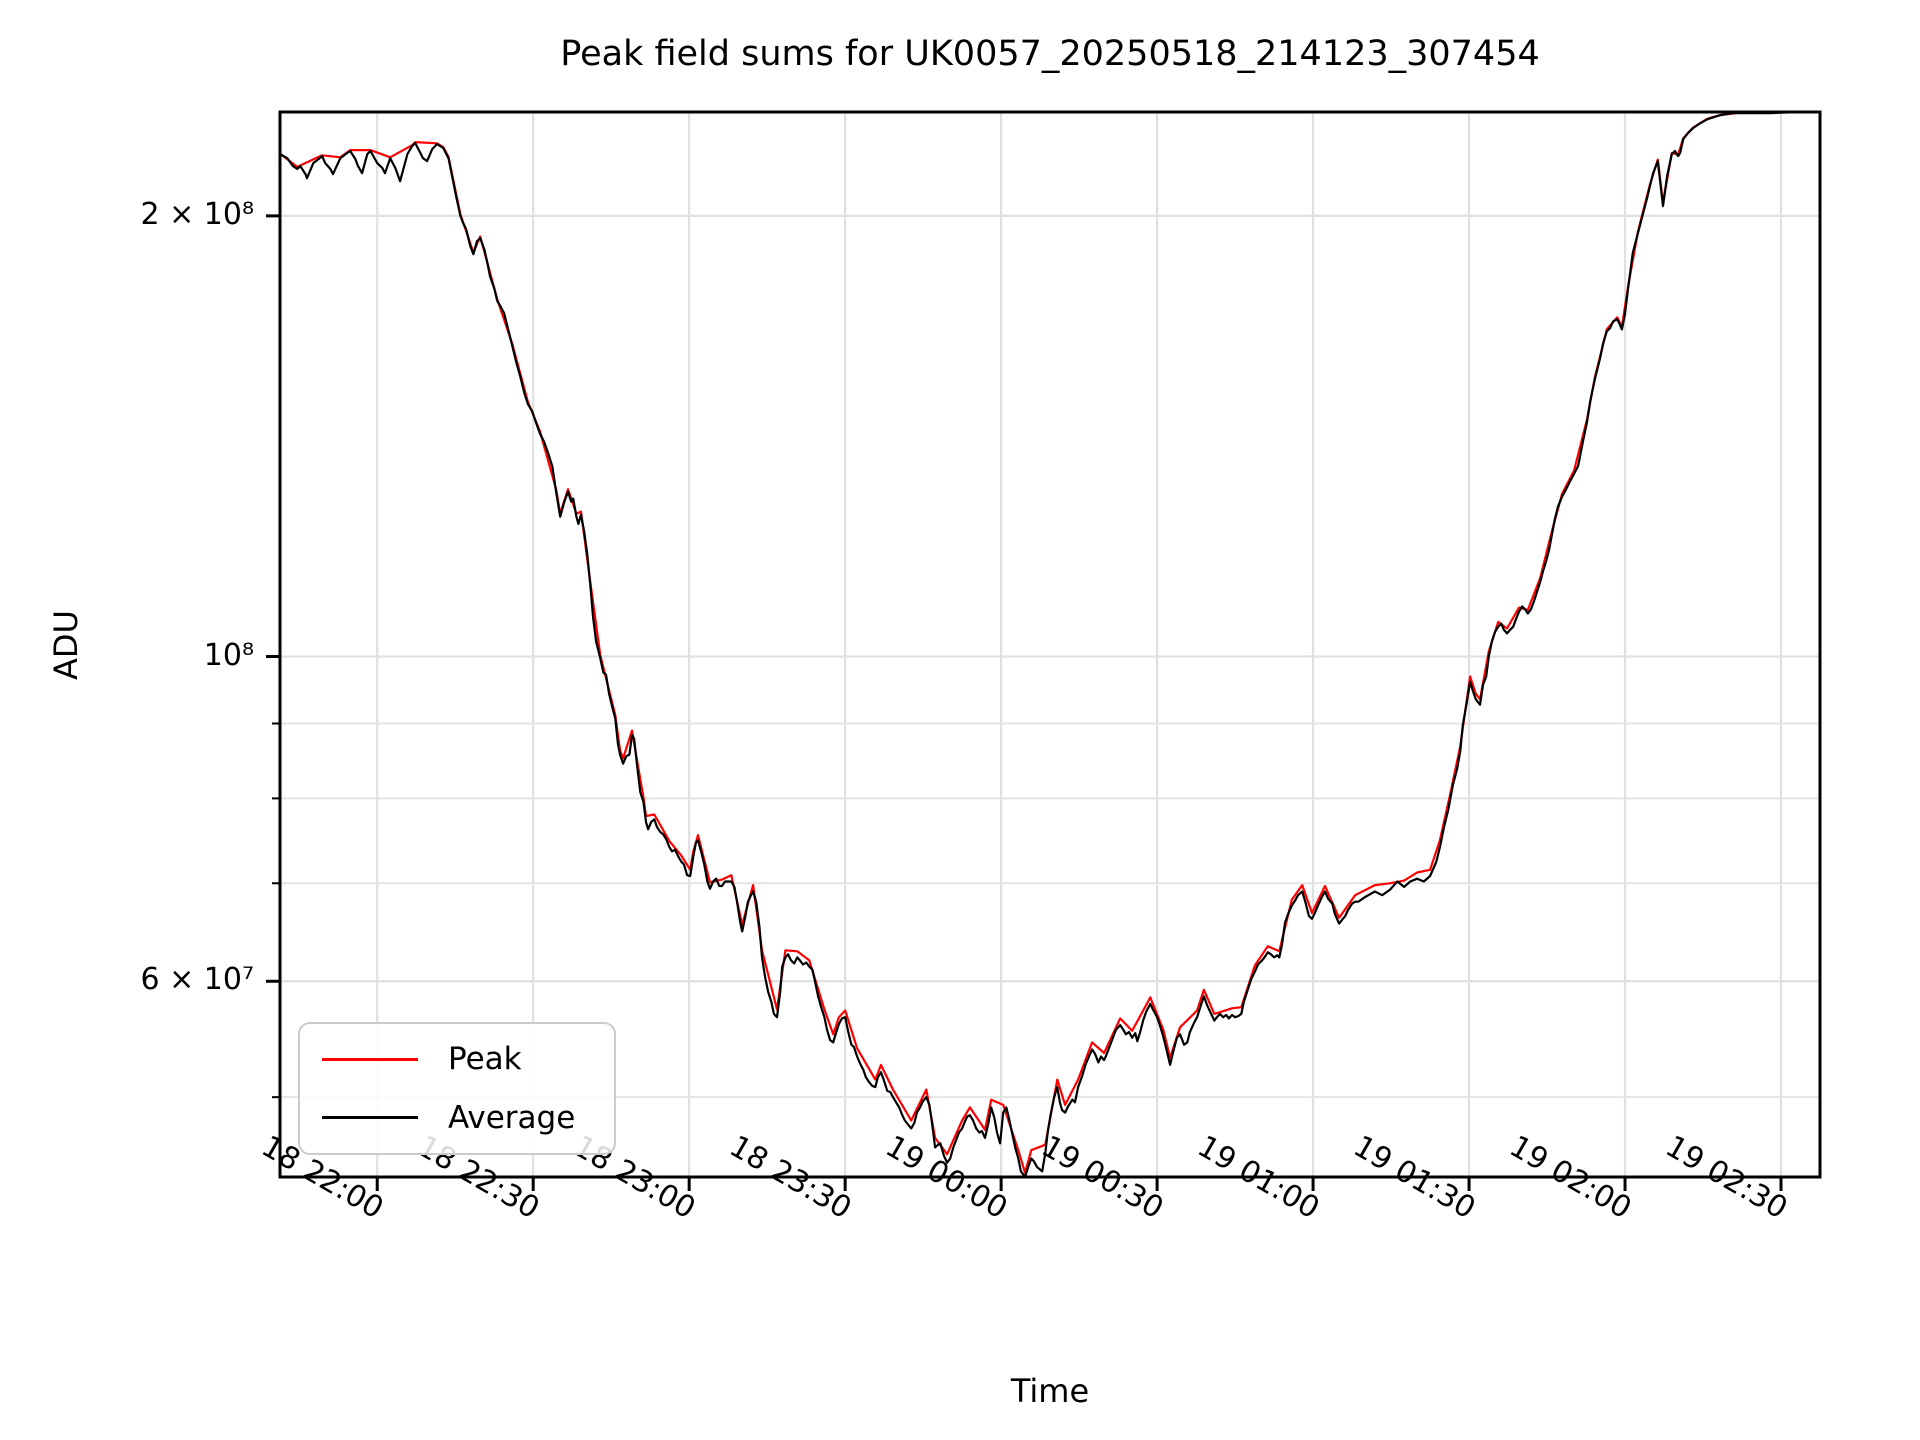 This screenshot has width=1920, height=1440. What do you see at coordinates (197, 980) in the screenshot?
I see `y-tick-label: 6 × 10⁷` at bounding box center [197, 980].